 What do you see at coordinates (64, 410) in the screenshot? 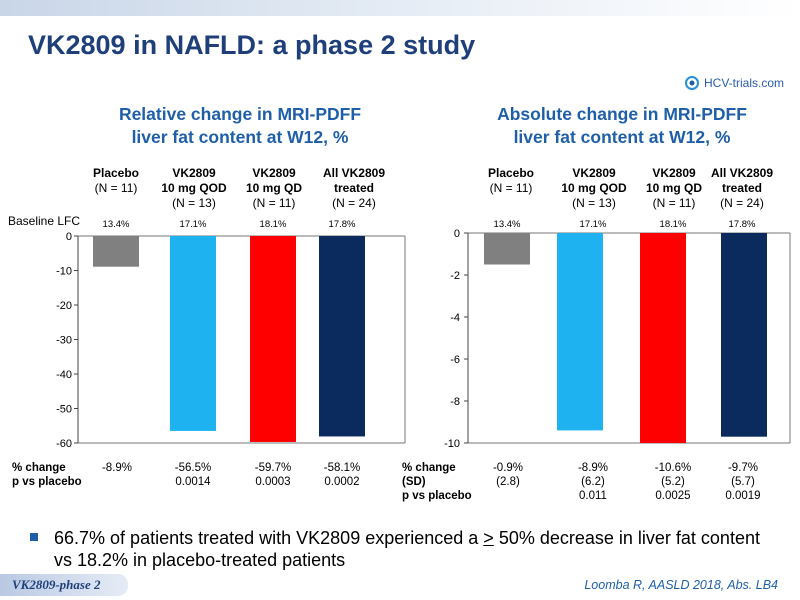
I see `chart-1-y-tick-label: -50` at bounding box center [64, 410].